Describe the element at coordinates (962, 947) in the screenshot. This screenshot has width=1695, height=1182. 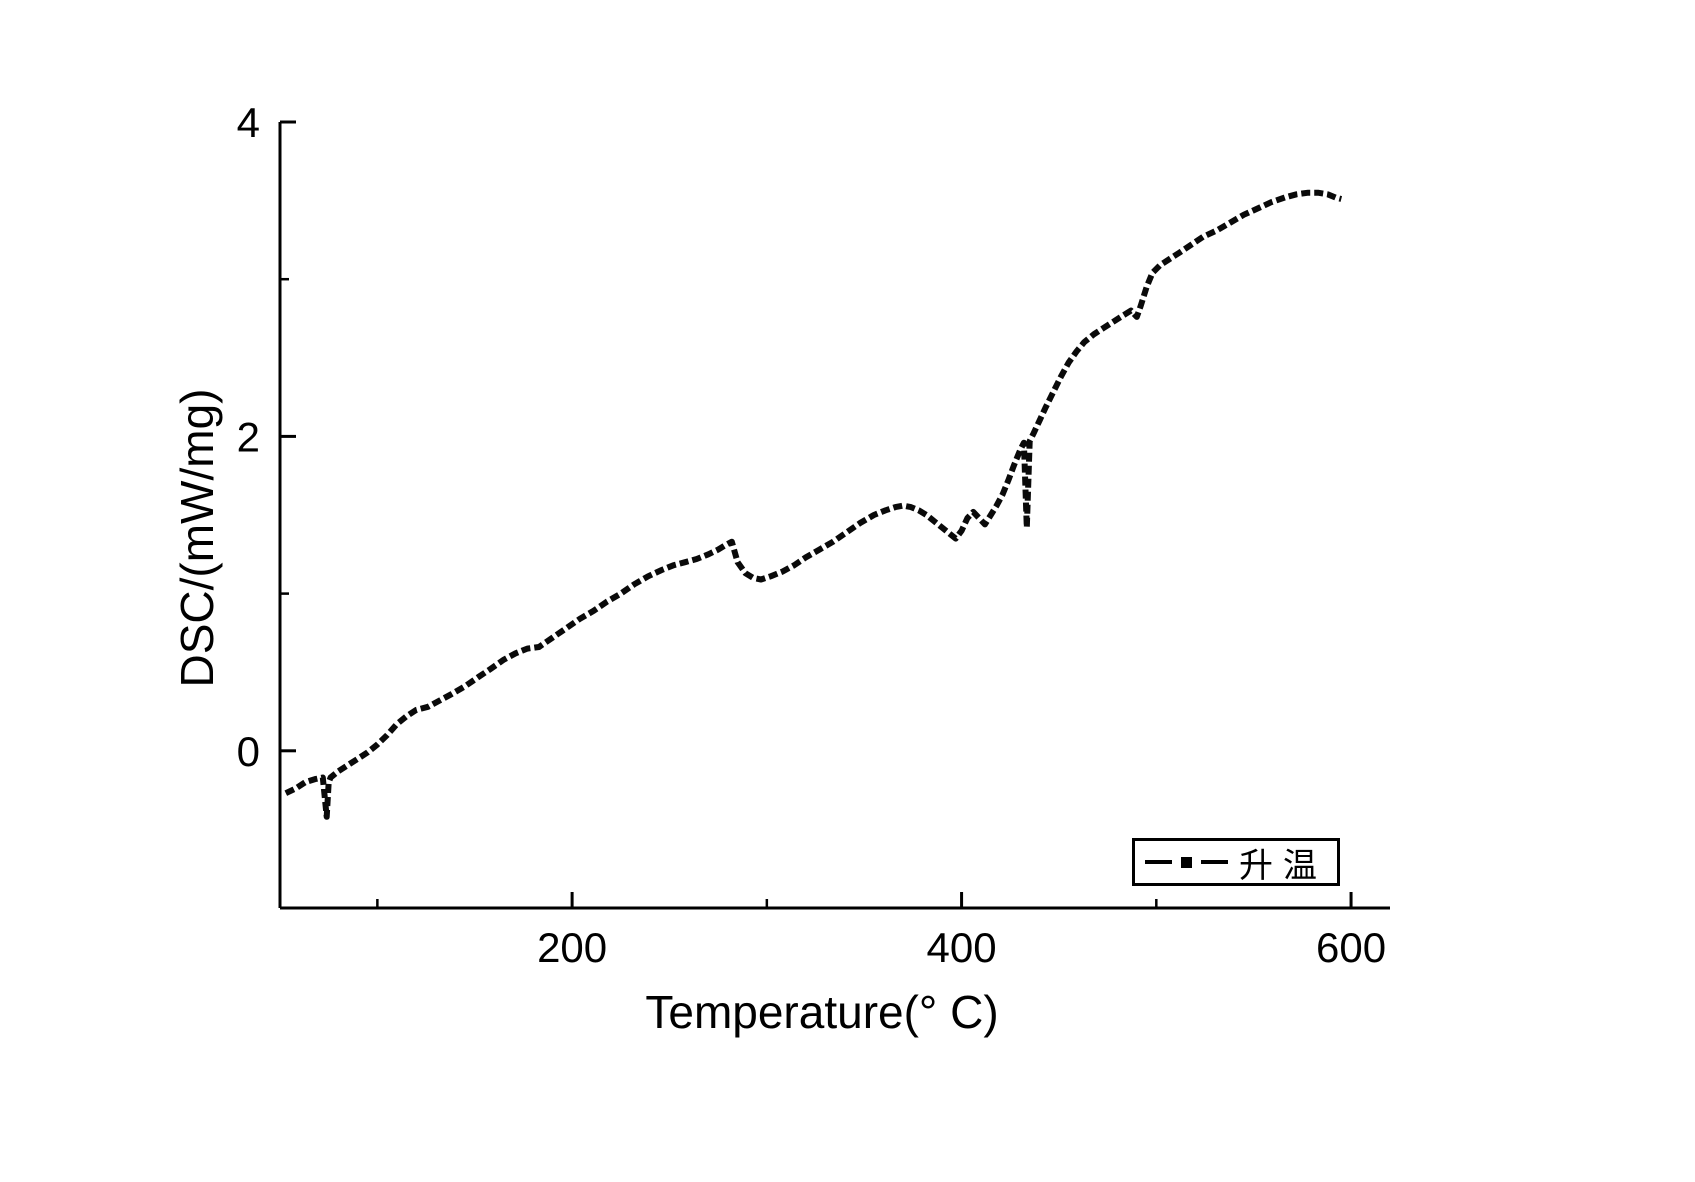
I see `x-tick-label: 400` at that location.